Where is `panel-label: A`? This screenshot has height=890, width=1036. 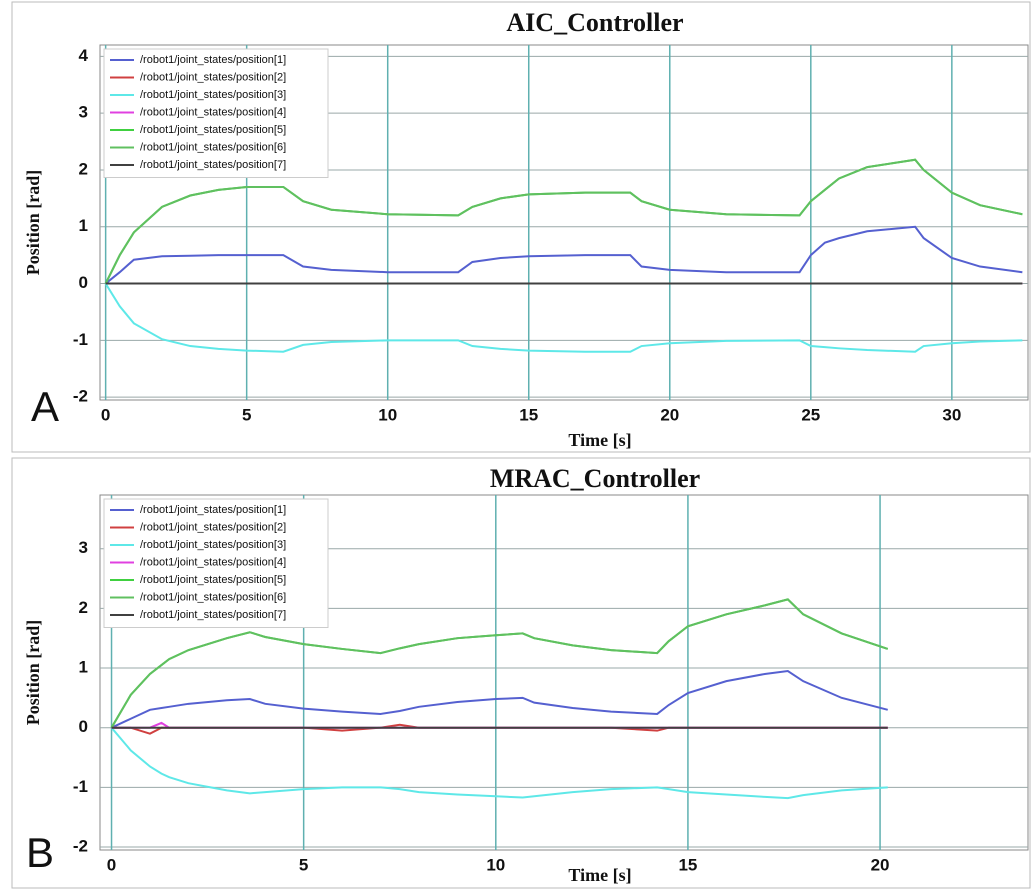 panel-label: A is located at coordinates (45, 406).